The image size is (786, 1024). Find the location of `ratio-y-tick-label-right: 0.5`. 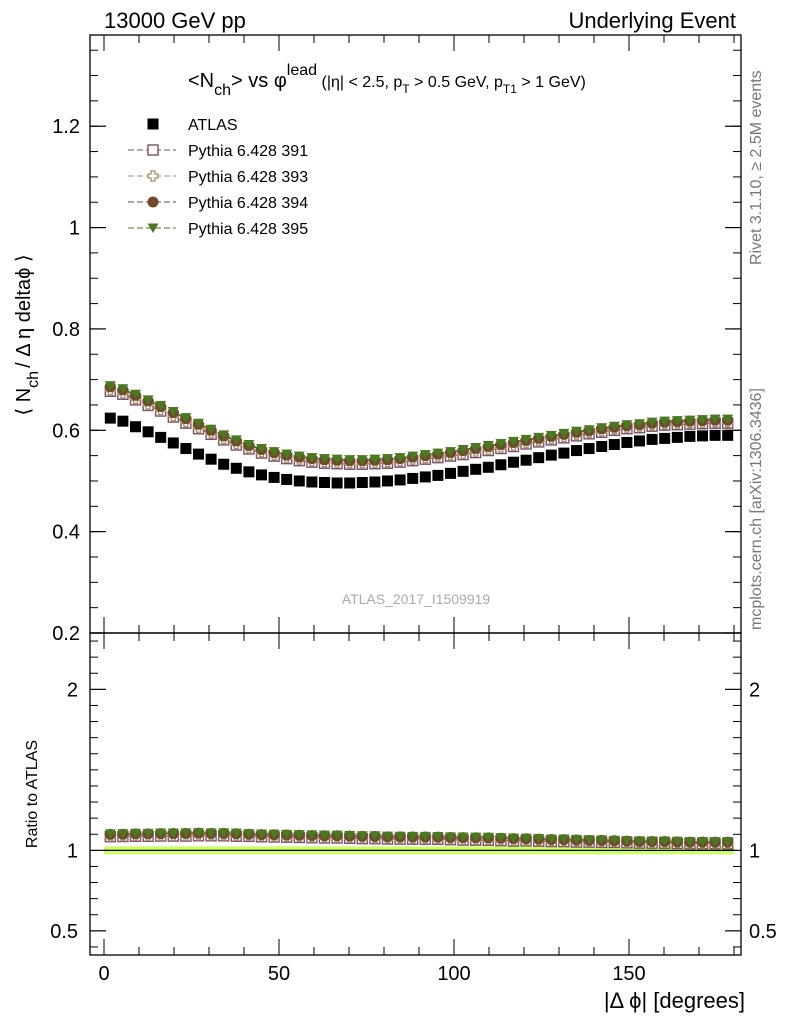

ratio-y-tick-label-right: 0.5 is located at coordinates (763, 932).